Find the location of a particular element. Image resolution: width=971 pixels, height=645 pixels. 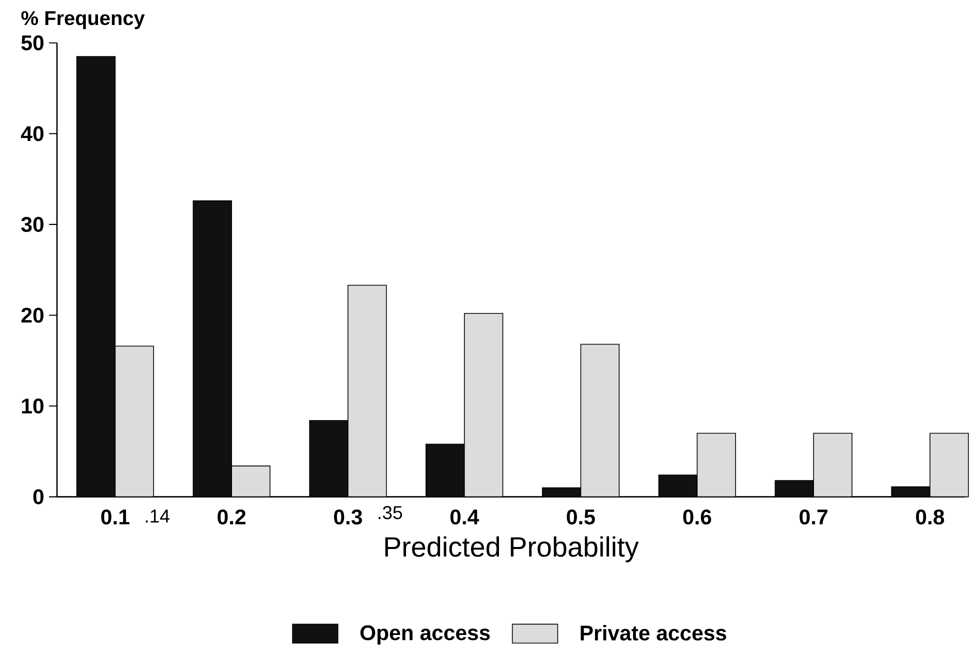

y-tick-label: 40 is located at coordinates (32, 134).